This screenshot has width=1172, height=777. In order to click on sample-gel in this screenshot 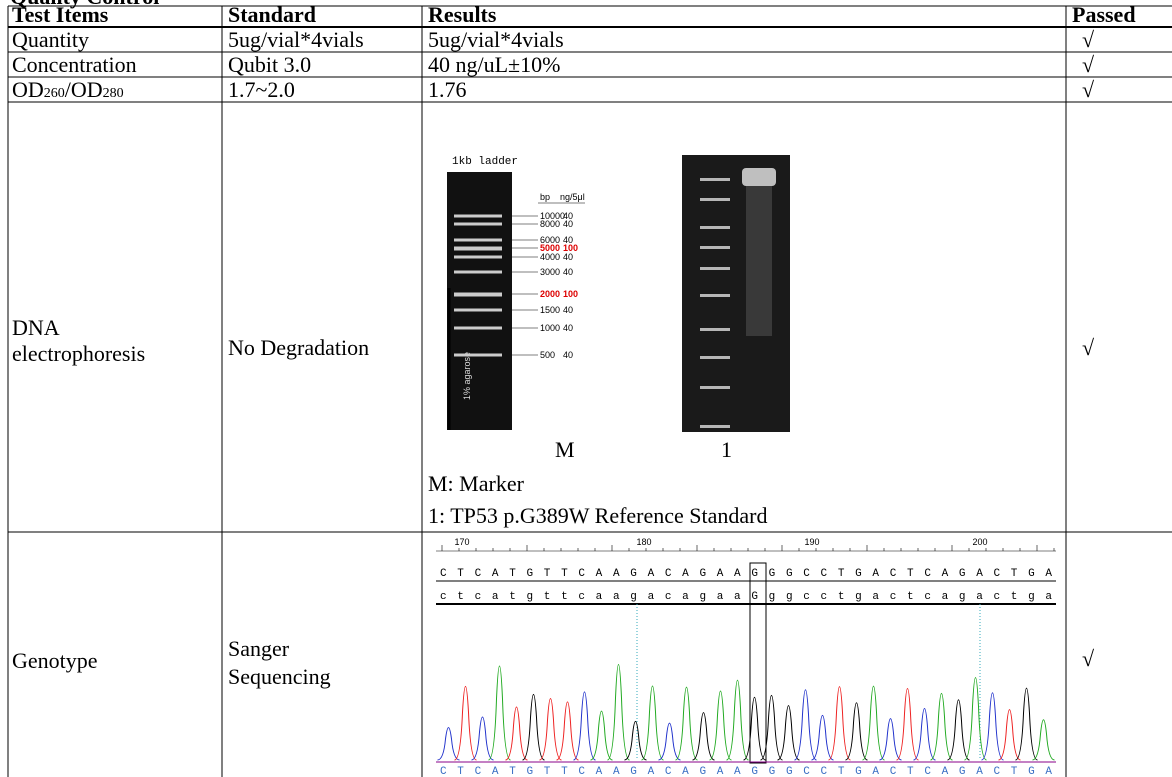, I will do `click(736, 293)`.